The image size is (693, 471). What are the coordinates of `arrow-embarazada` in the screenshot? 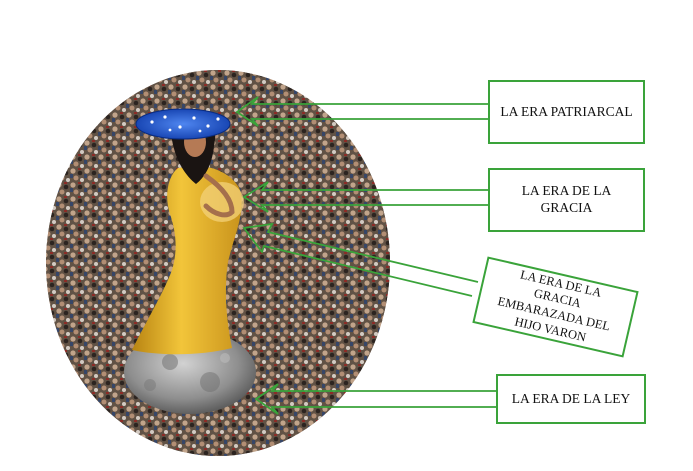 It's located at (360, 259).